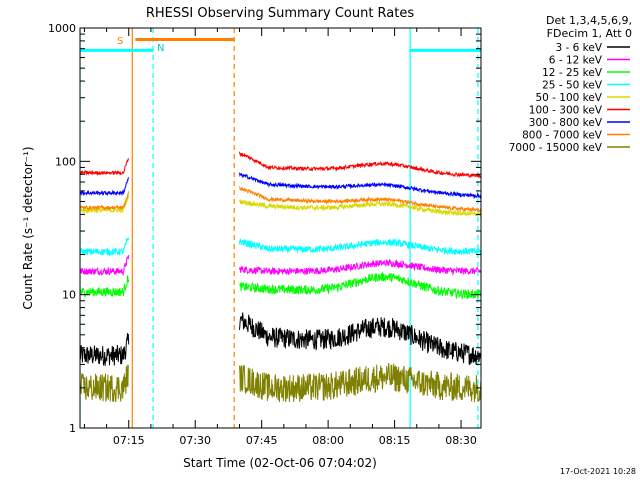 The image size is (640, 480). I want to click on legend-header-1: Det 1,3,4,5,6,9,, so click(589, 20).